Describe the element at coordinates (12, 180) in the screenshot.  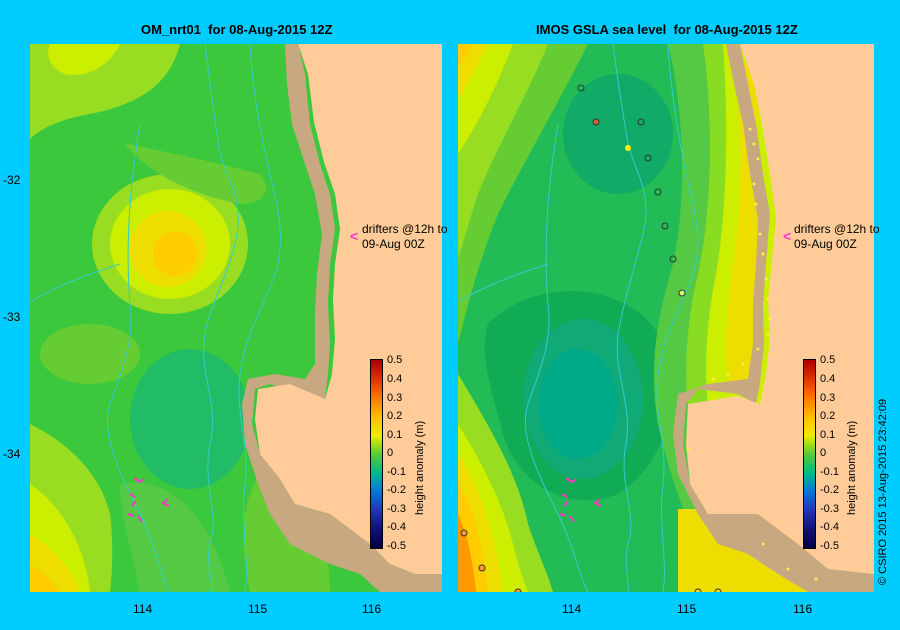
I see `y-tick-label: -32` at that location.